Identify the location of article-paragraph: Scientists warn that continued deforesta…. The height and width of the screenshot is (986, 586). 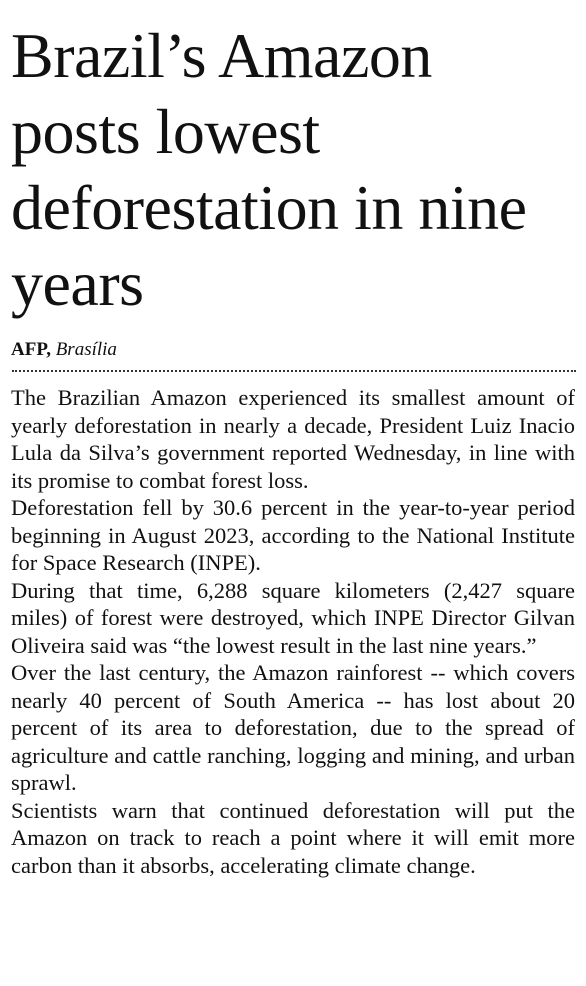
(293, 837).